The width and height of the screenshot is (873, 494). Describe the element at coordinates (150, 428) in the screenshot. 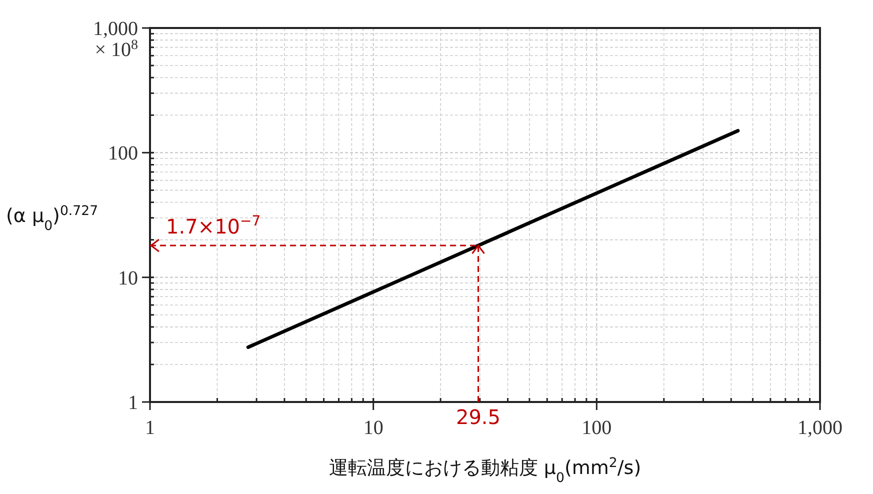

I see `x-tick-label: 1` at that location.